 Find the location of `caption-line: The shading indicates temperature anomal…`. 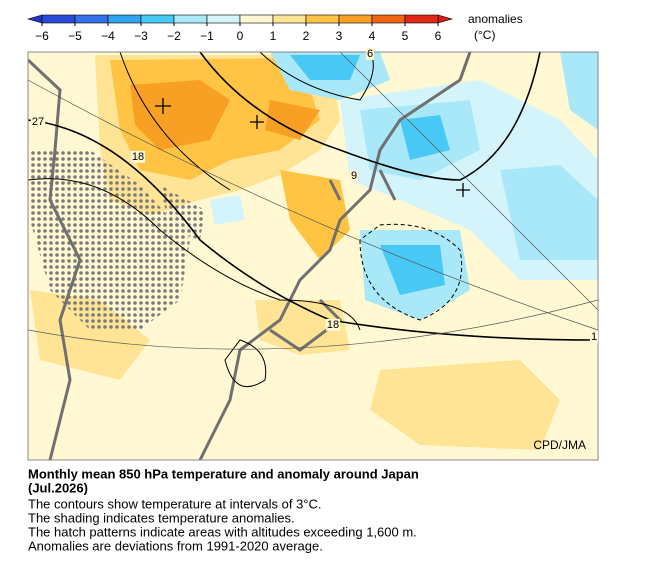

caption-line: The shading indicates temperature anomal… is located at coordinates (161, 517).